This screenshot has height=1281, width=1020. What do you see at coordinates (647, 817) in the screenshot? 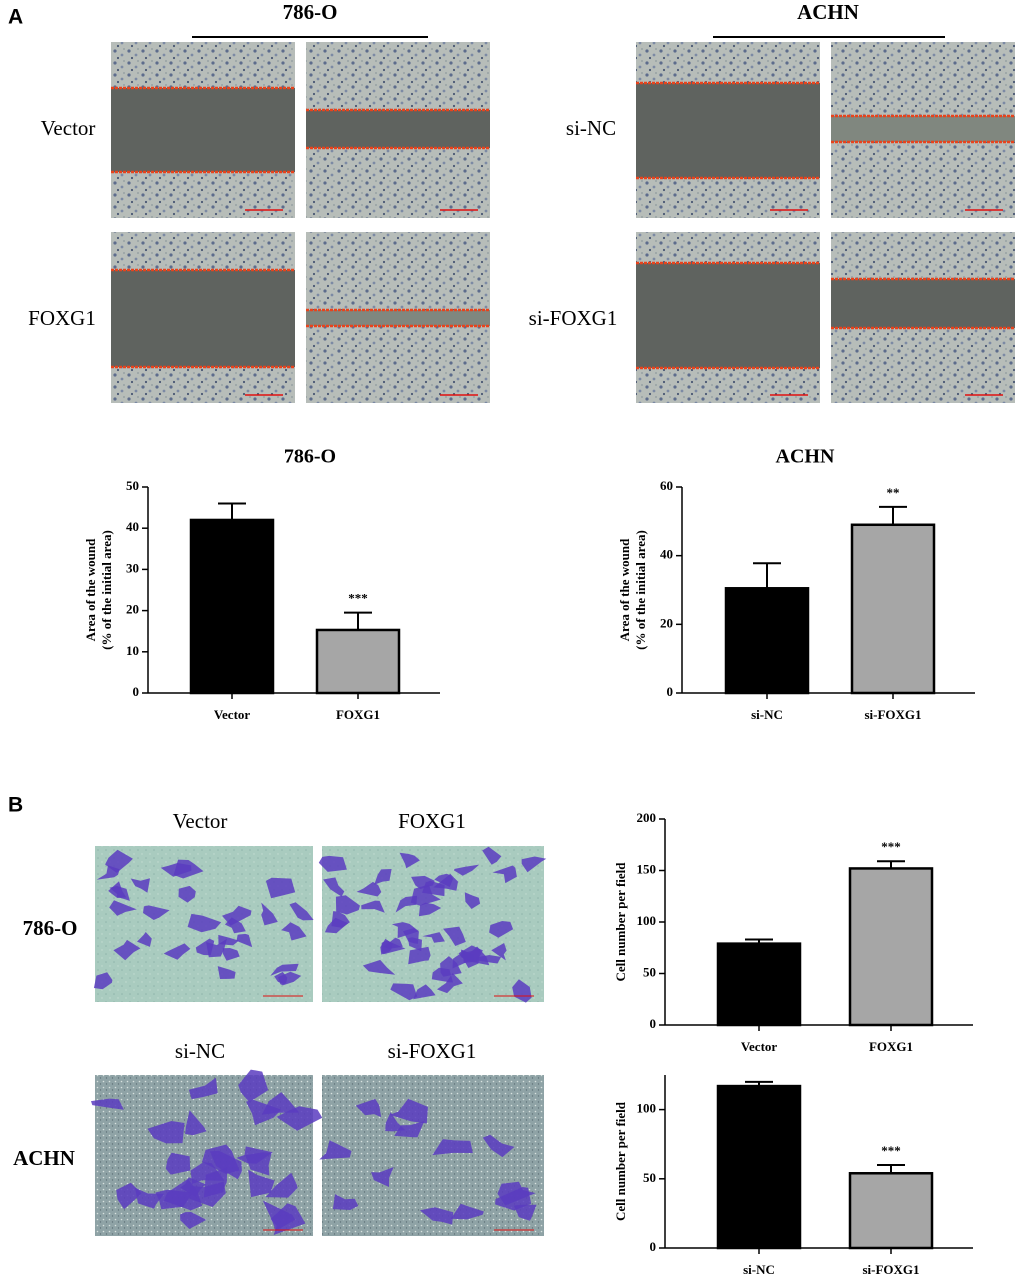
I see `y-tick-label: 200` at bounding box center [647, 817].